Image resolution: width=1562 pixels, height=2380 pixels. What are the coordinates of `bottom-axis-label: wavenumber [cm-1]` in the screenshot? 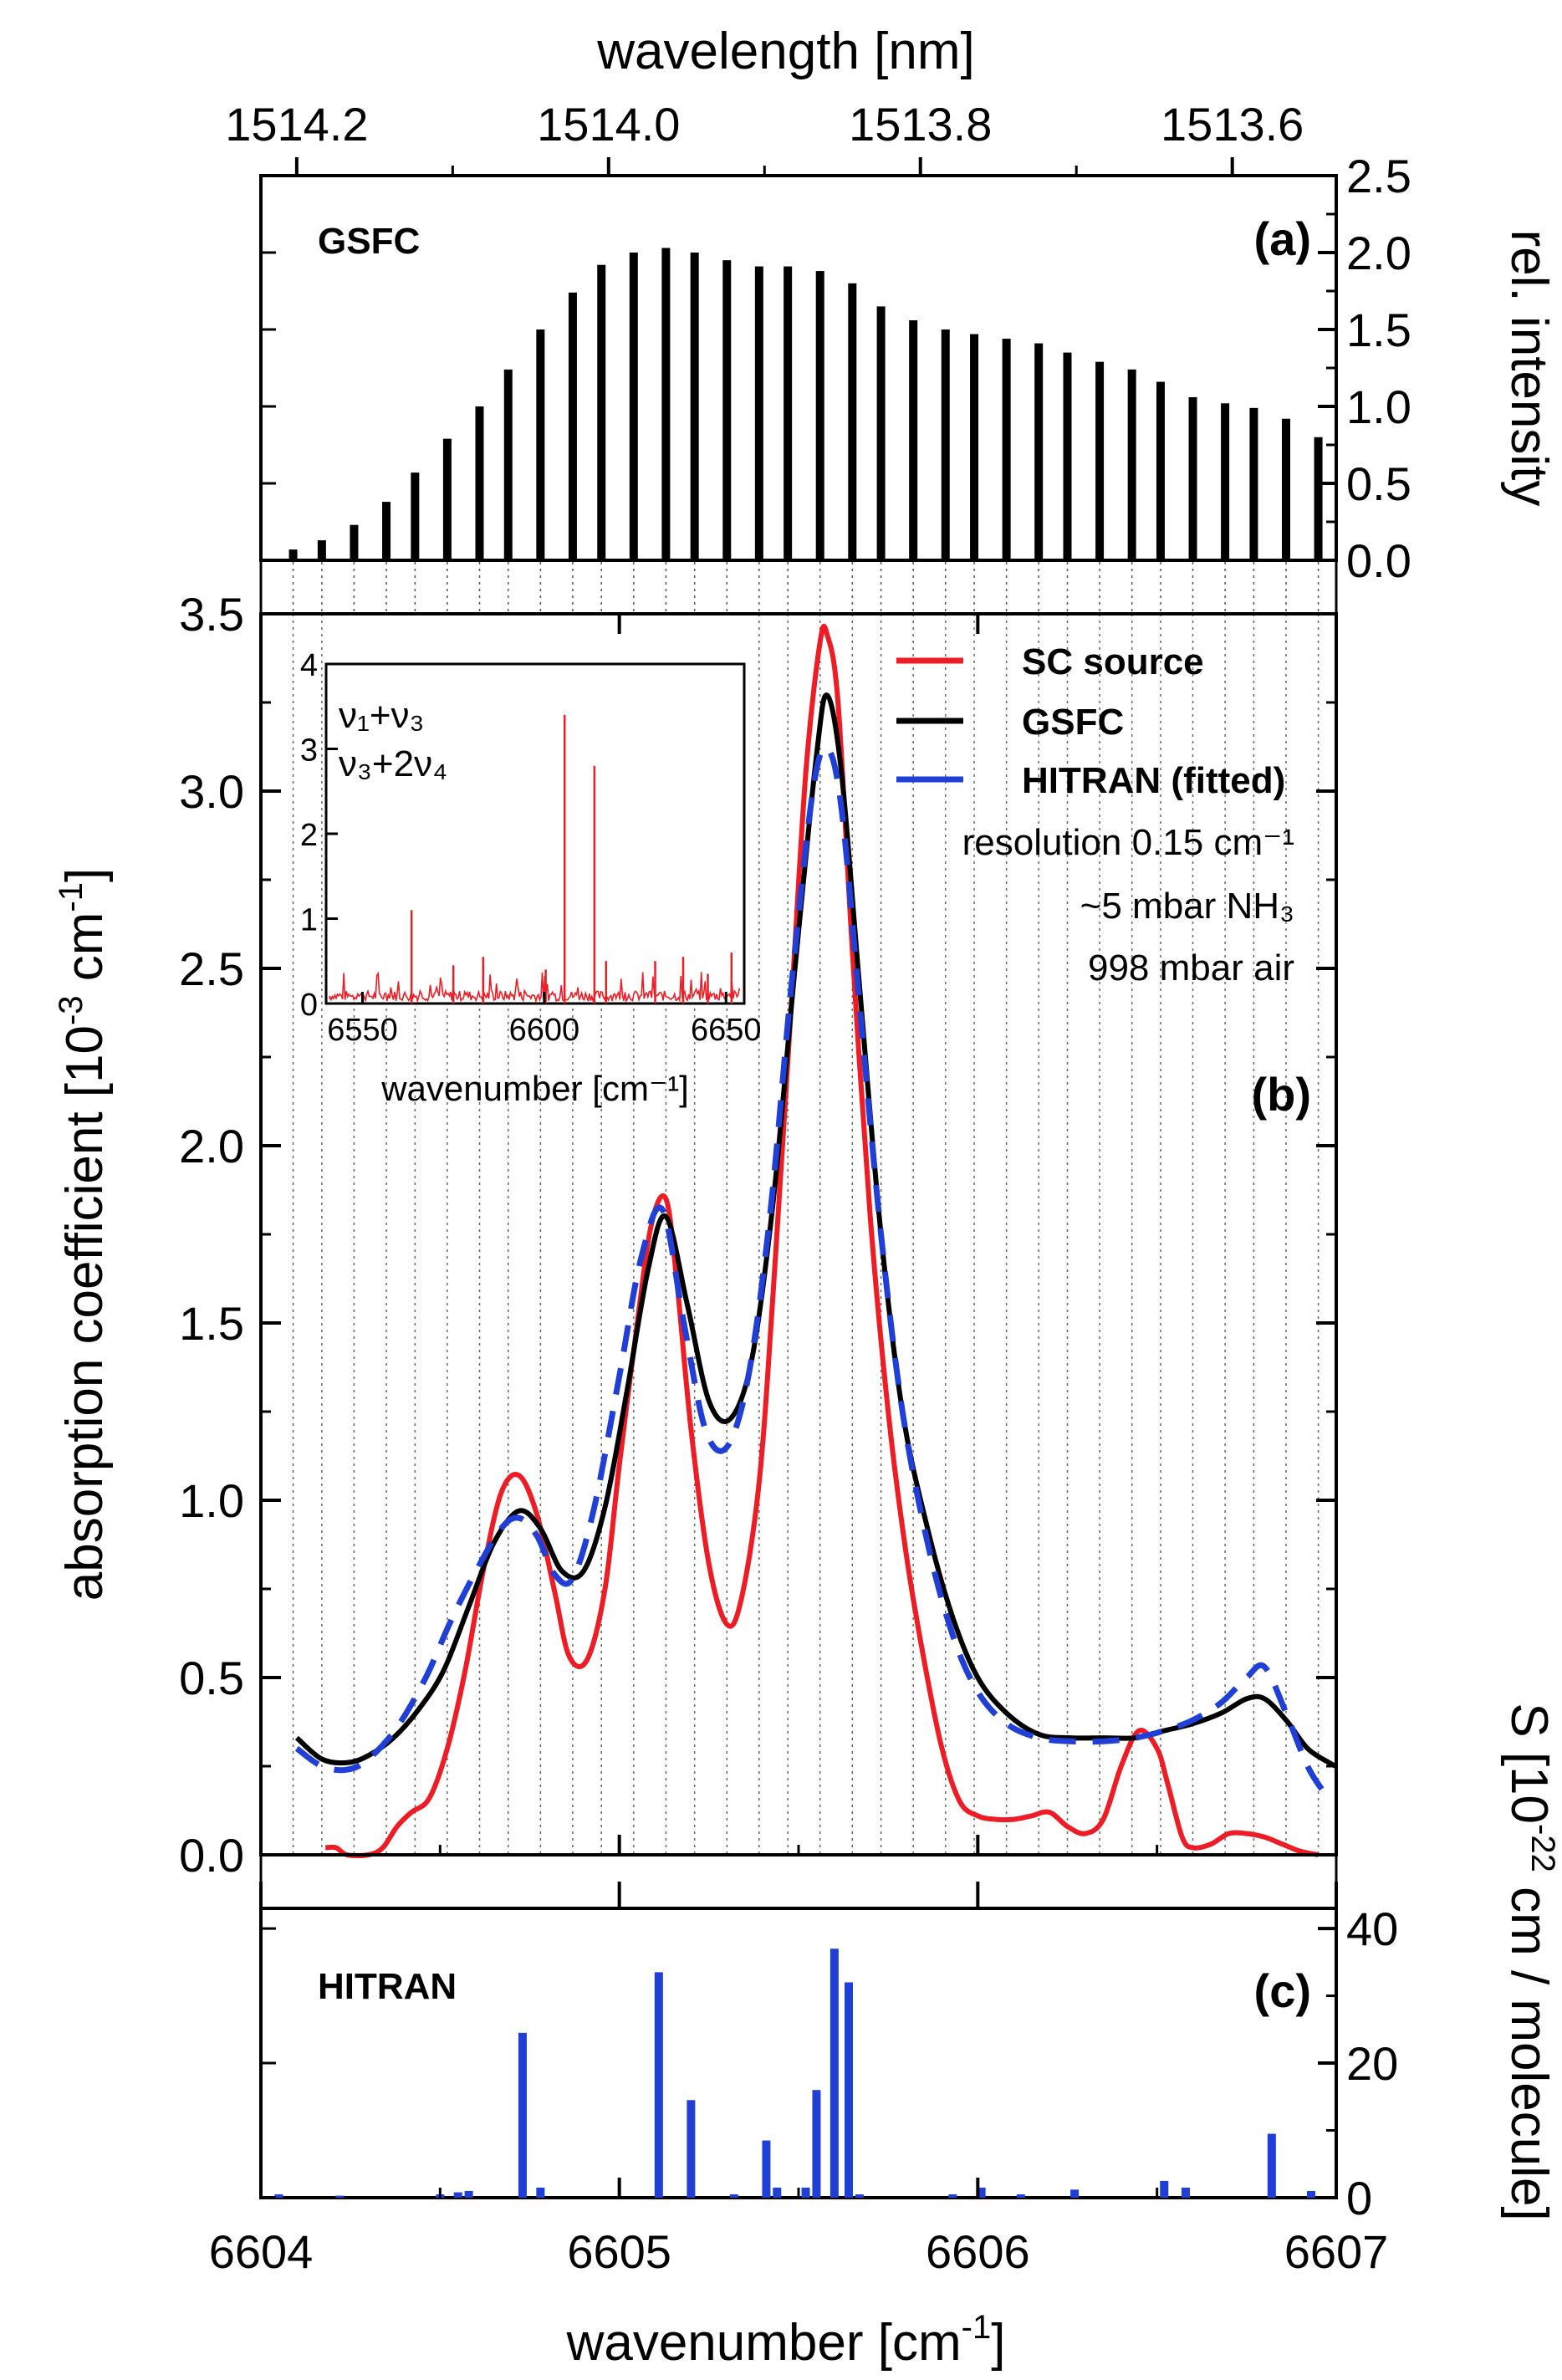 It's located at (786, 2340).